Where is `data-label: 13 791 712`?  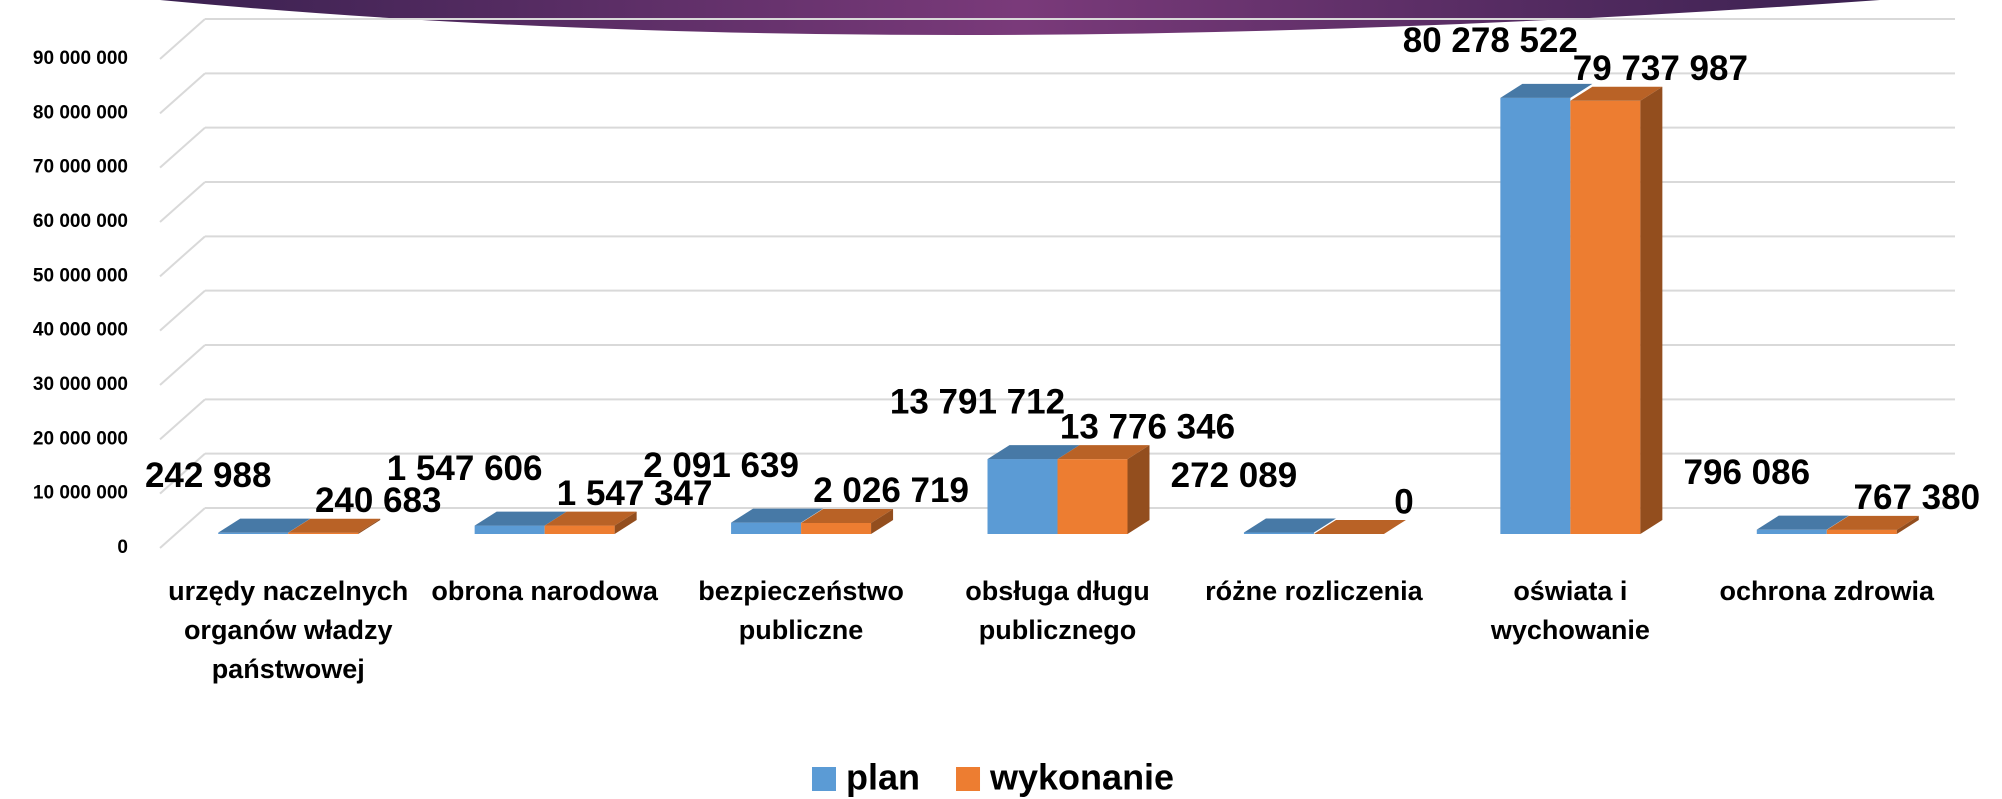 data-label: 13 791 712 is located at coordinates (977, 401).